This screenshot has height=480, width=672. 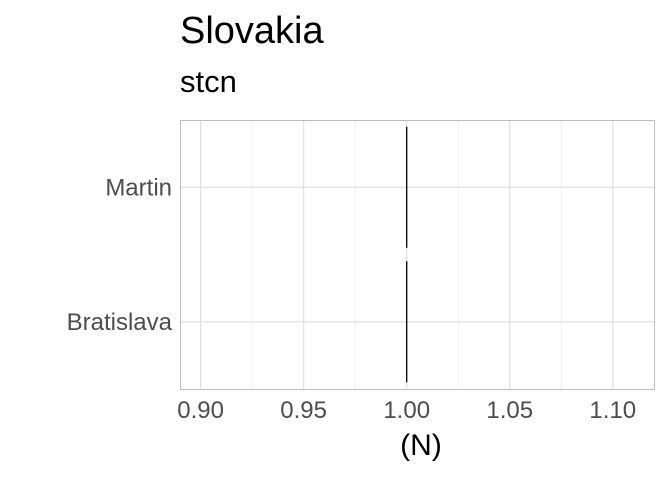 I want to click on y-tick-label: Bratislava, so click(x=120, y=322).